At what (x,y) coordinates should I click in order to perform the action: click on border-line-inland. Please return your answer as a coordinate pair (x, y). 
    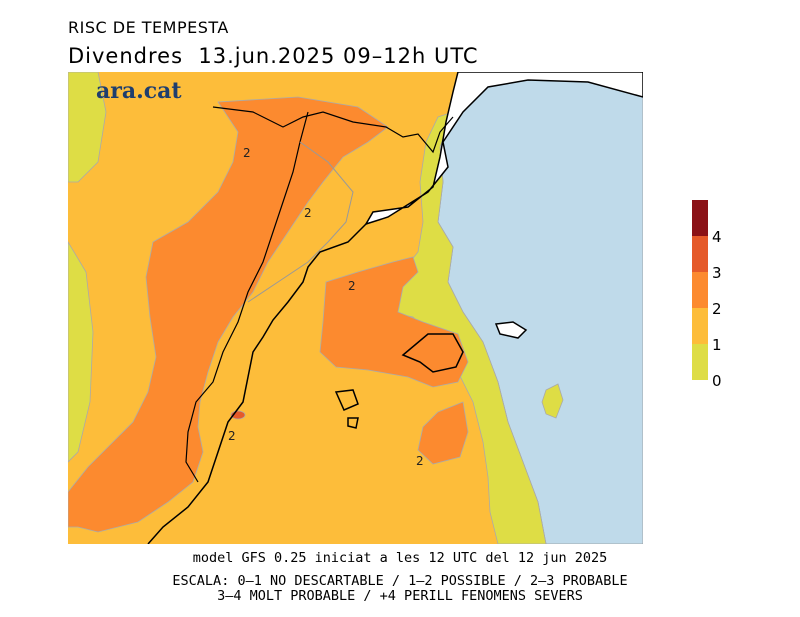
    Looking at the image, I should click on (247, 297).